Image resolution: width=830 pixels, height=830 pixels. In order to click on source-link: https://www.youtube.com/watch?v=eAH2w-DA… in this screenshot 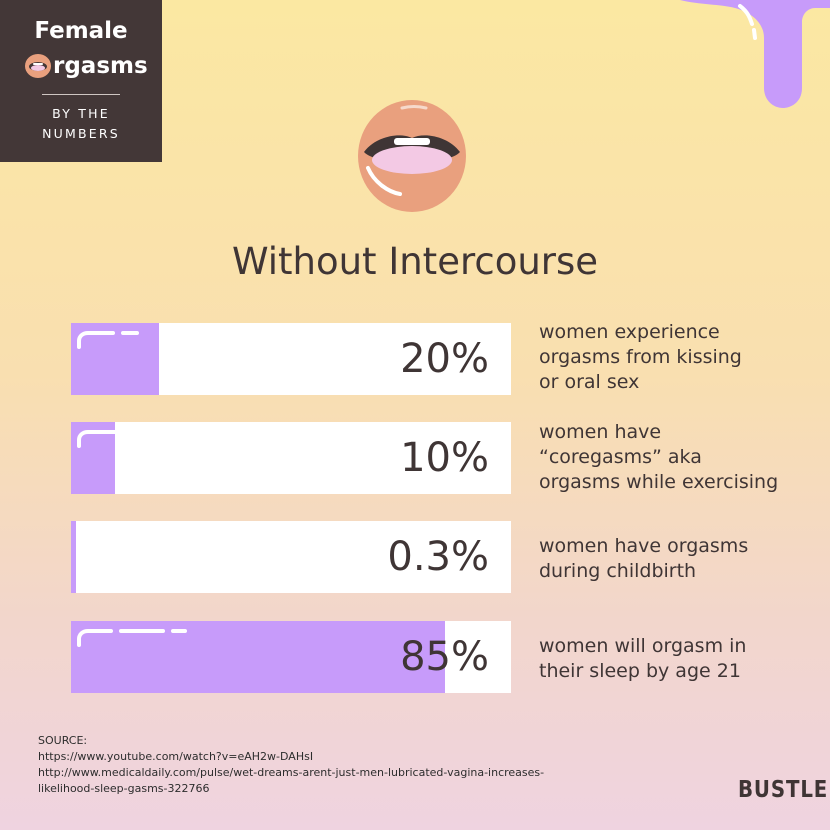, I will do `click(176, 756)`.